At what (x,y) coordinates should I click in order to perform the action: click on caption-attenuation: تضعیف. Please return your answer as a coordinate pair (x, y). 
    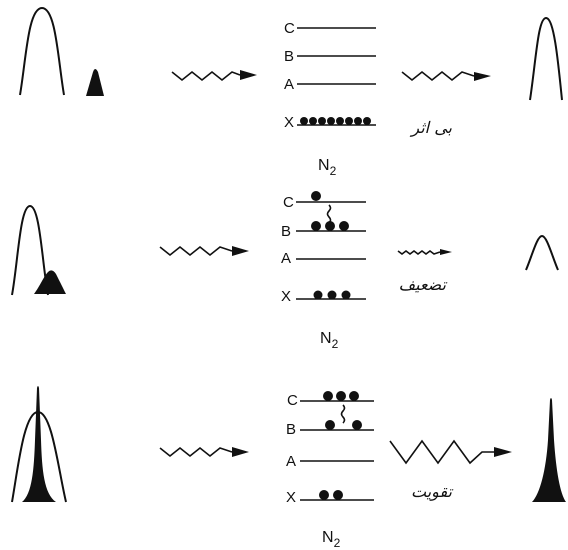
    Looking at the image, I should click on (423, 284).